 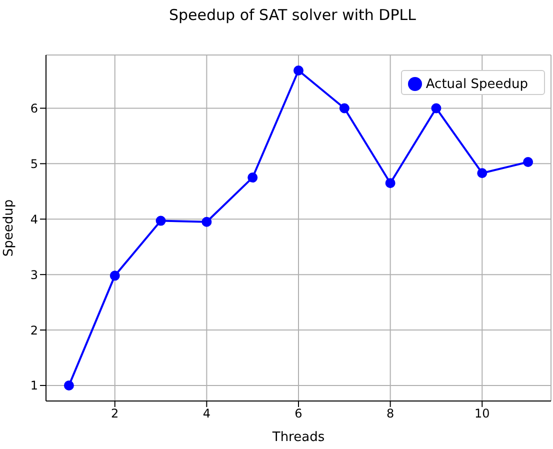 What do you see at coordinates (34, 163) in the screenshot?
I see `y-tick-label: 5` at bounding box center [34, 163].